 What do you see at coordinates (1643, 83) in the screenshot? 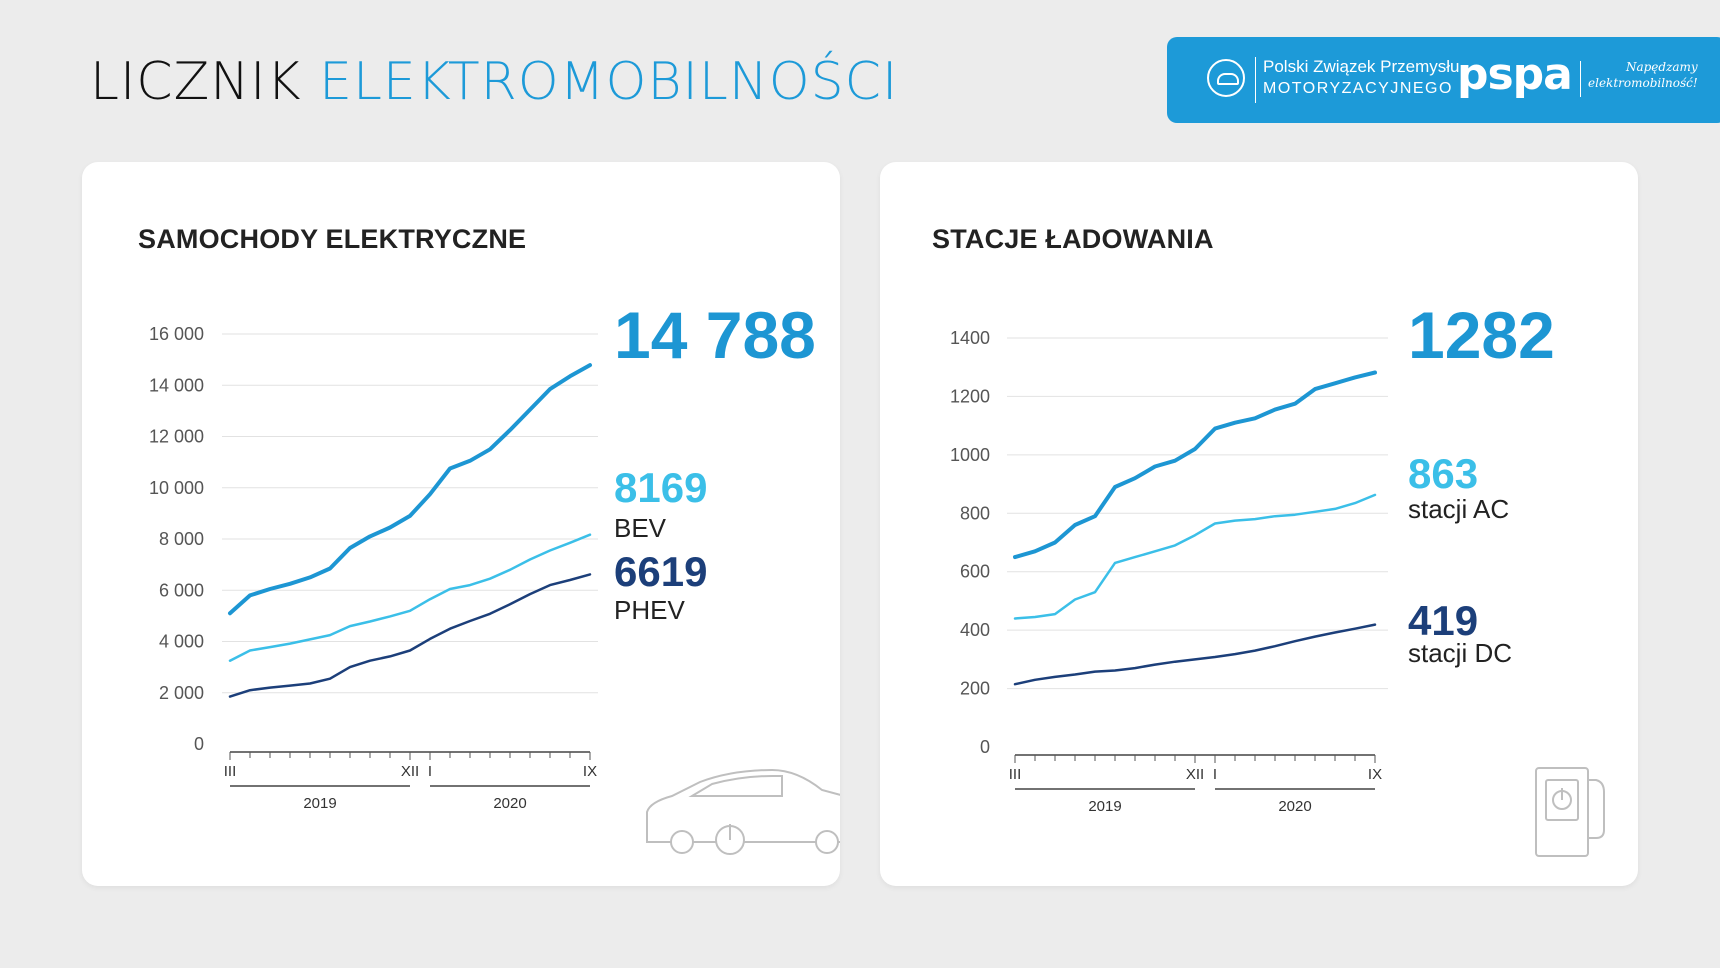
I see `pspa-tag-line2: elektromobilność!` at bounding box center [1643, 83].